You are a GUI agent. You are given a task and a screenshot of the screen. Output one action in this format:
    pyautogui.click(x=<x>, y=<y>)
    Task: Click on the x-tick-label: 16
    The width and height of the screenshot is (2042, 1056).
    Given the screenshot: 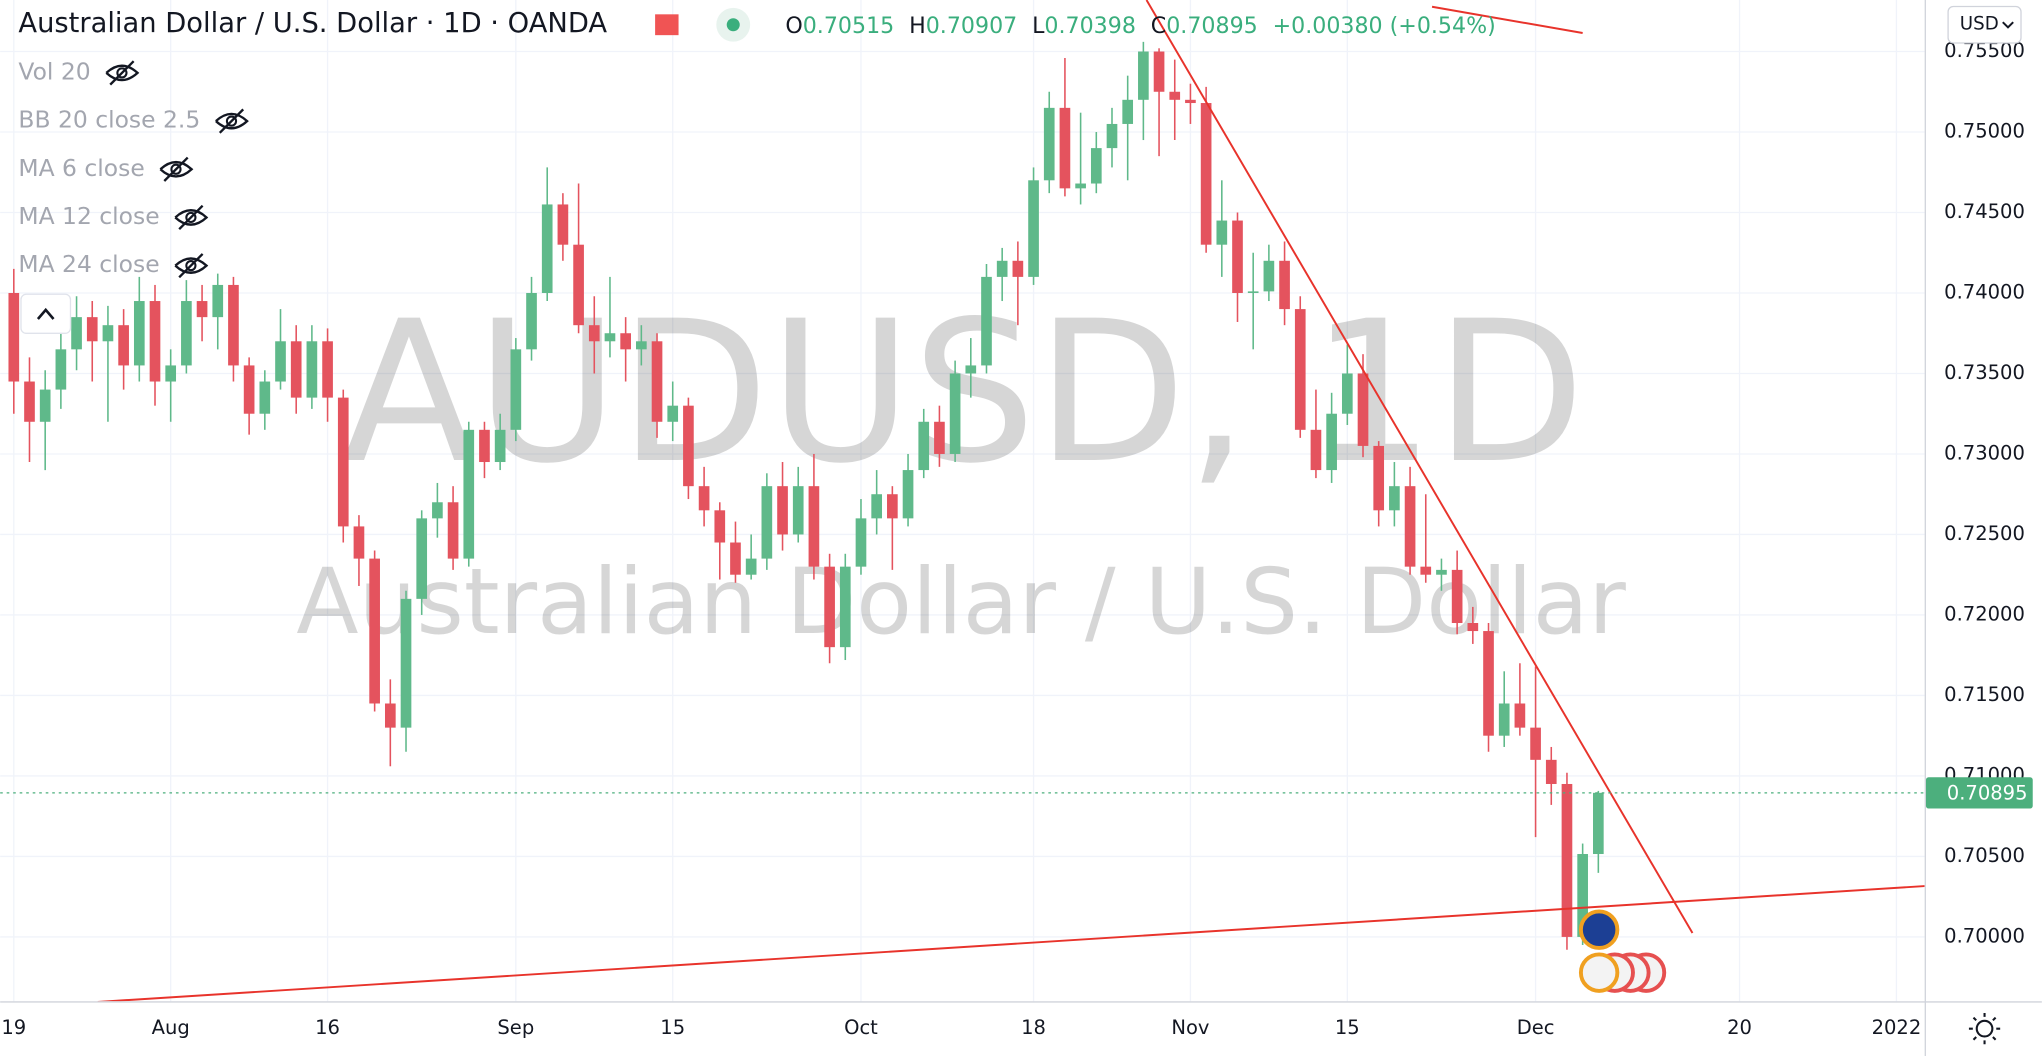 What is the action you would take?
    pyautogui.click(x=327, y=1027)
    